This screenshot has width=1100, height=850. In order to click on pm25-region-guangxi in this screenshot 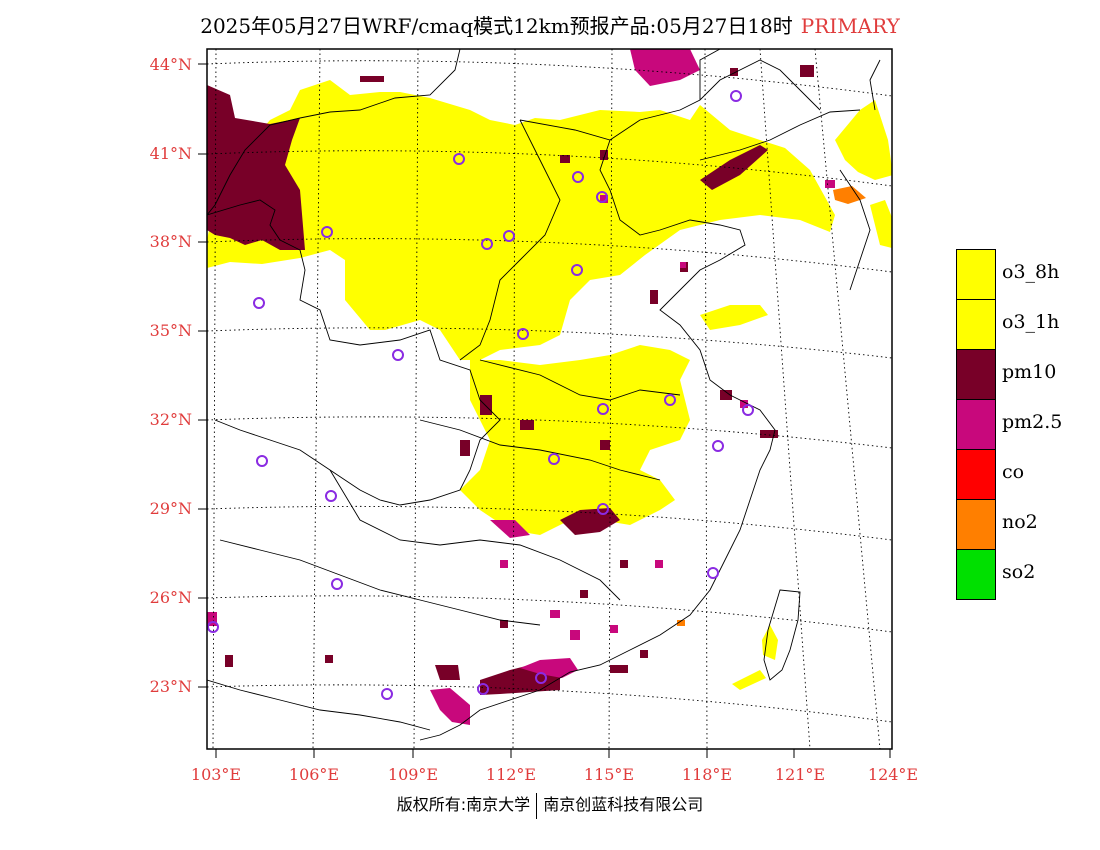, I will do `click(450, 706)`.